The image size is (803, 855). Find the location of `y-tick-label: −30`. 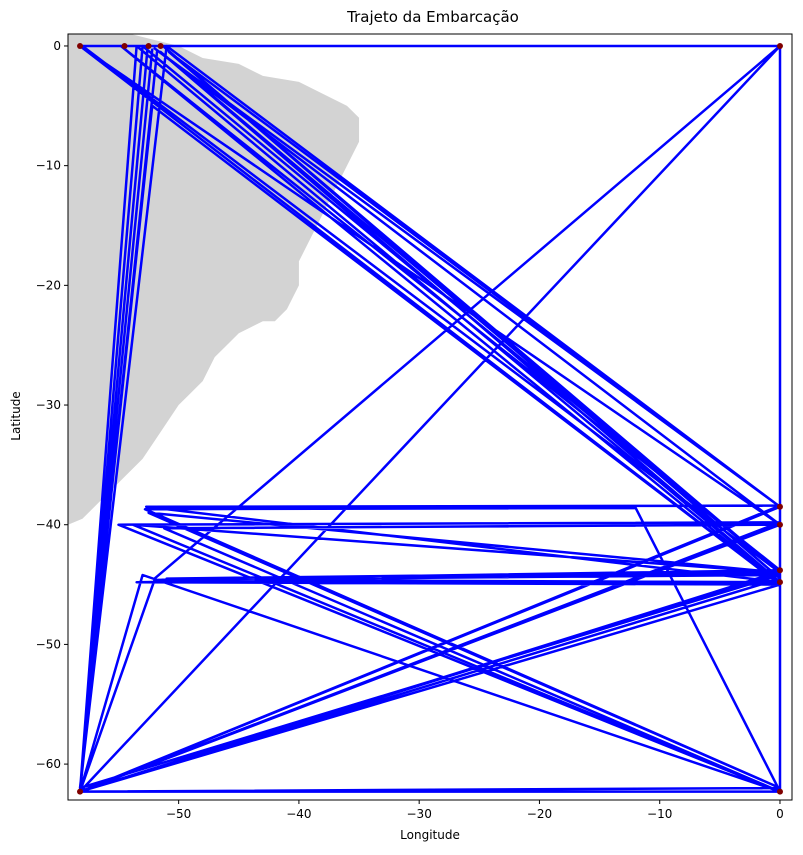

y-tick-label: −30 is located at coordinates (48, 405).